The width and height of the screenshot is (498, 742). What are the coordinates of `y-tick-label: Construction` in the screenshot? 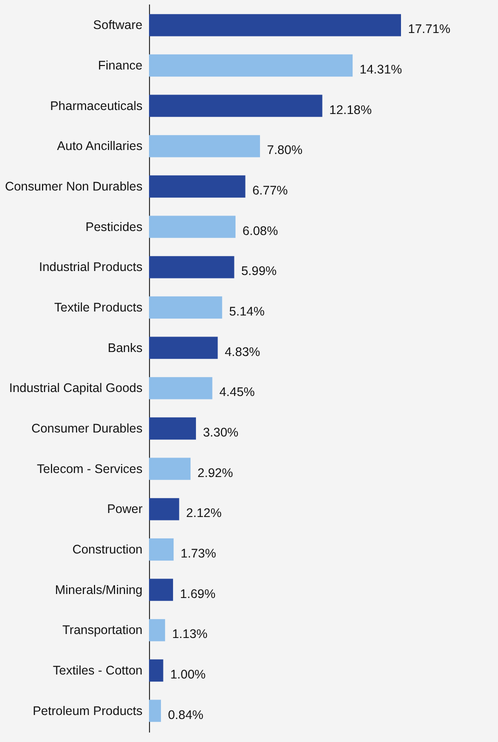 It's located at (107, 549).